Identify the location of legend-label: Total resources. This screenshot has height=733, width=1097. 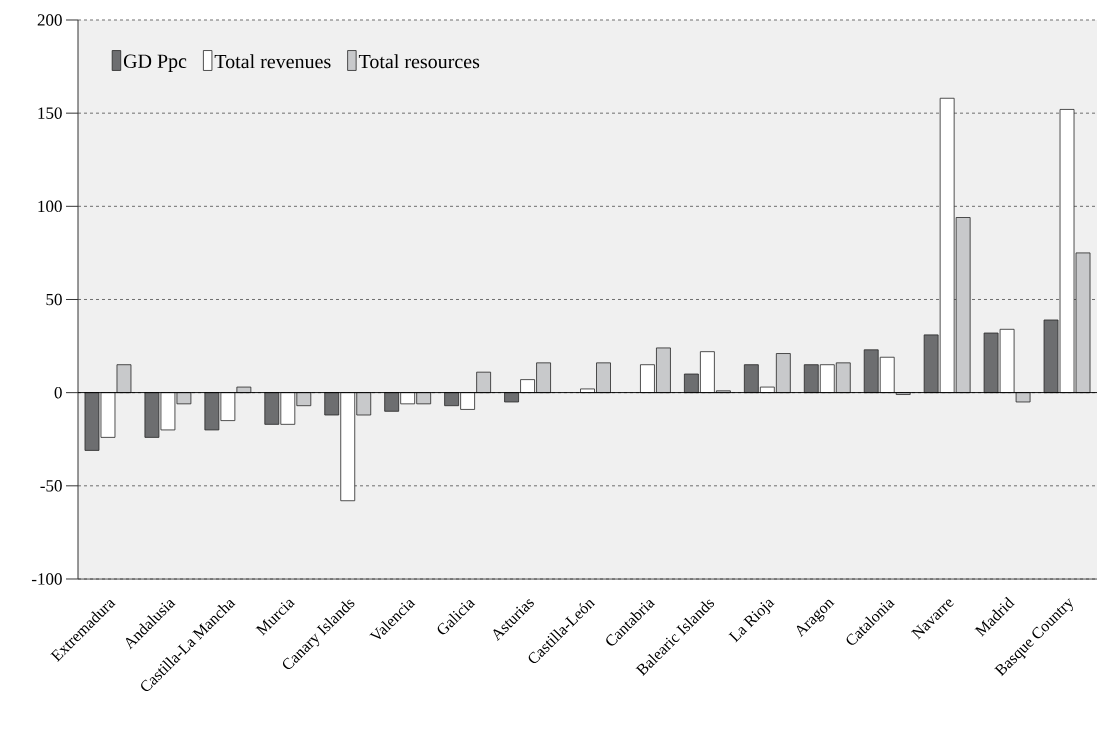
(419, 61).